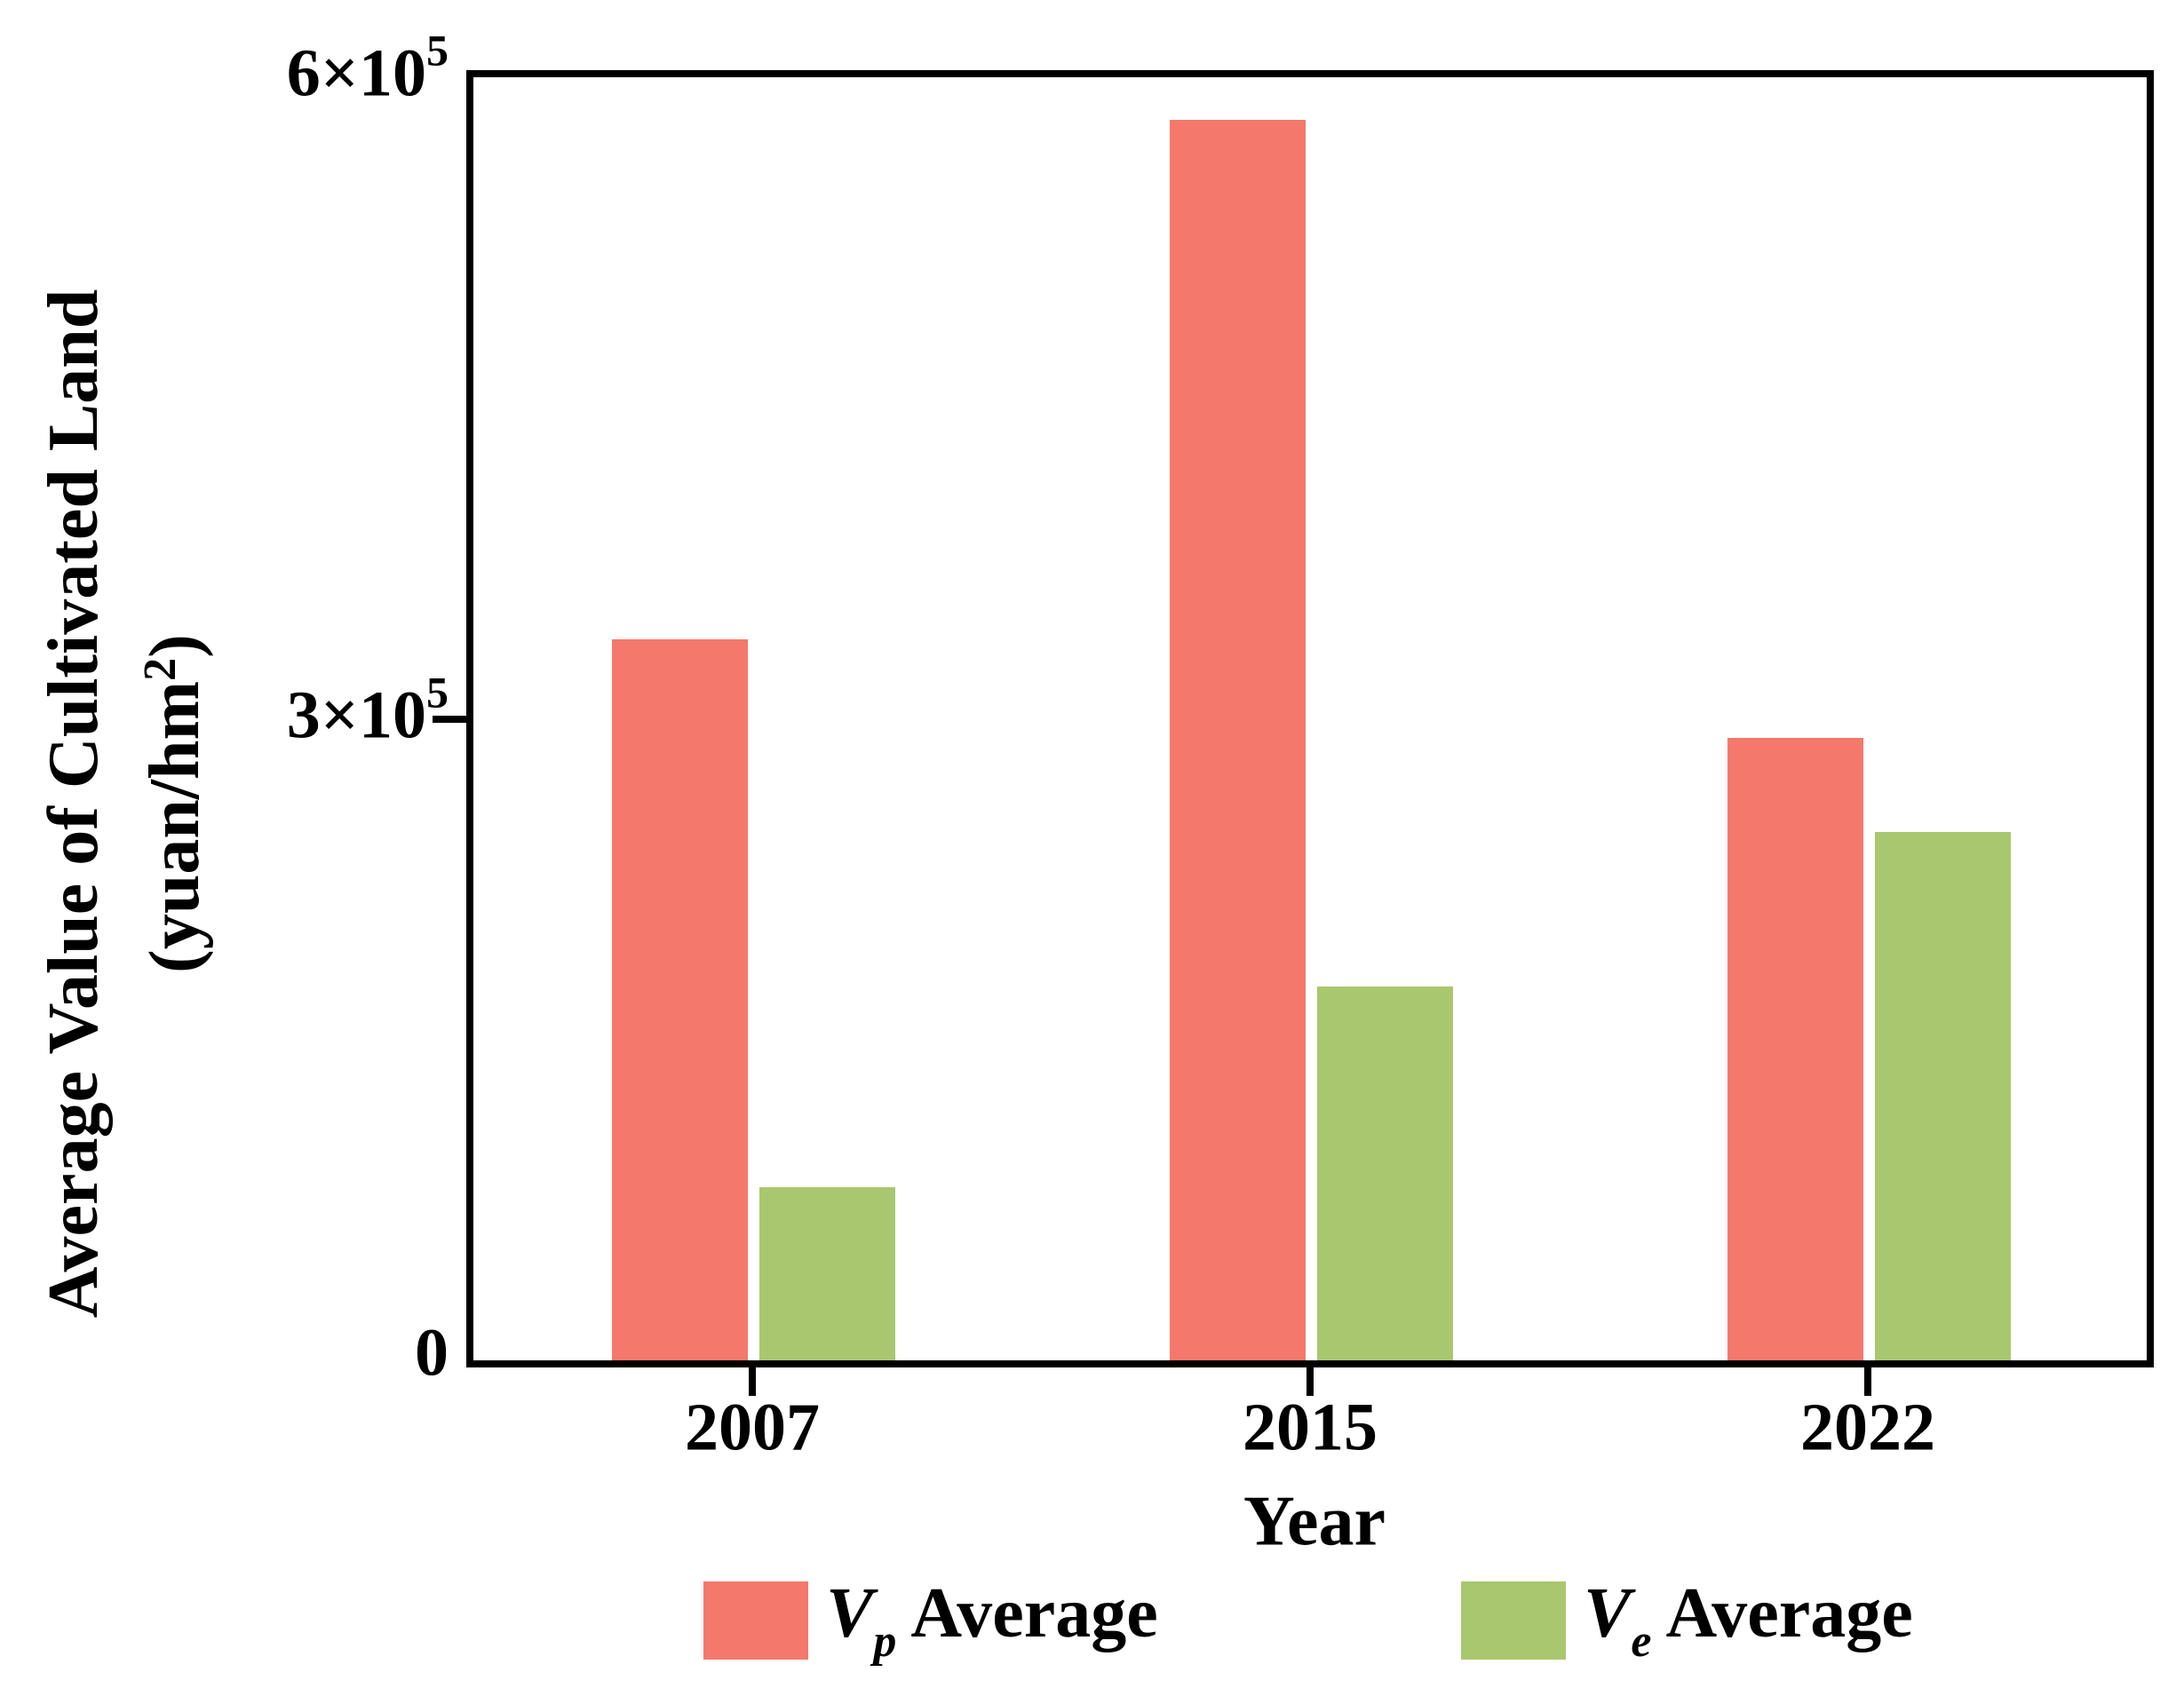 This screenshot has height=1696, width=2184. I want to click on x-tick-mark-2015, so click(1310, 1381).